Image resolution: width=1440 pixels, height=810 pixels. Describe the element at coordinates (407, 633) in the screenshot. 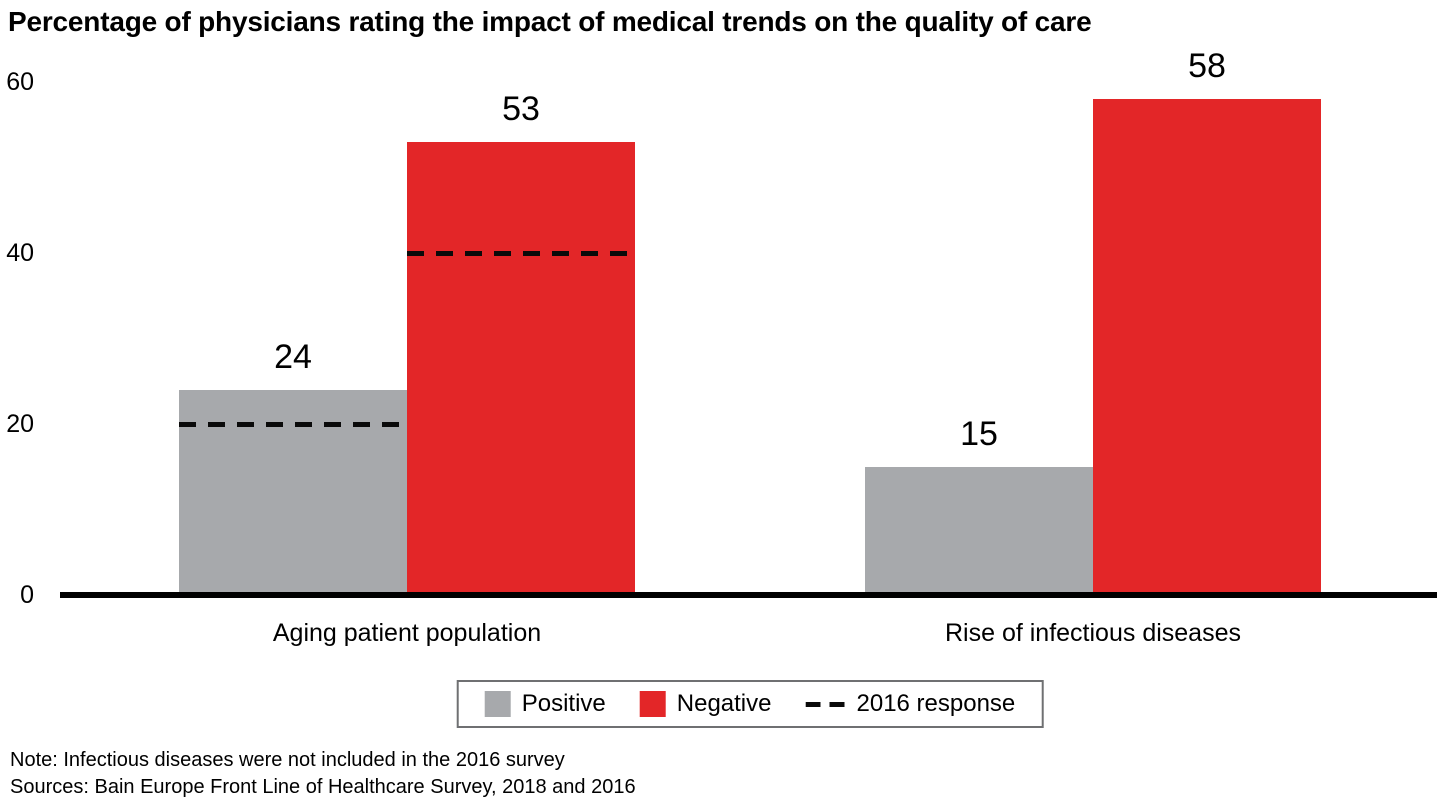

I see `category-label-1: Aging patient population` at that location.